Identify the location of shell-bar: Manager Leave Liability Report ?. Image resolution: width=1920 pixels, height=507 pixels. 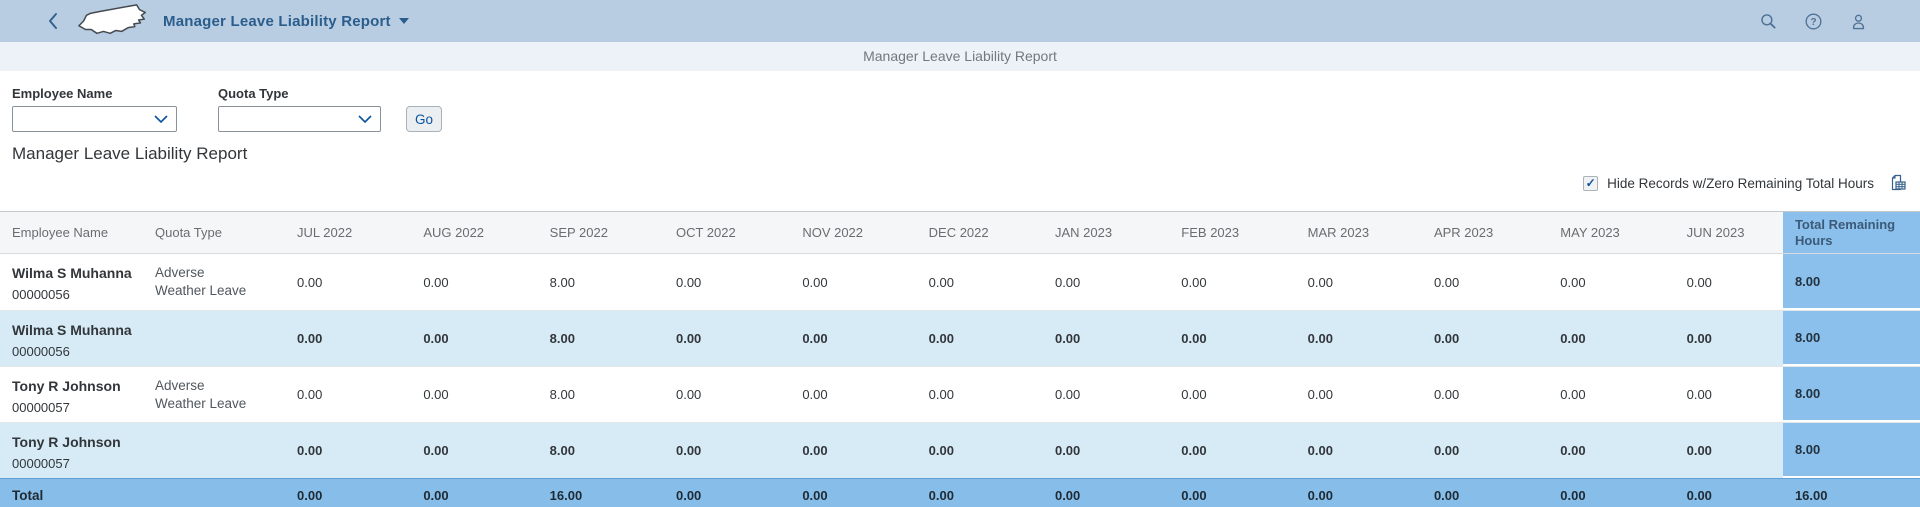
(960, 21).